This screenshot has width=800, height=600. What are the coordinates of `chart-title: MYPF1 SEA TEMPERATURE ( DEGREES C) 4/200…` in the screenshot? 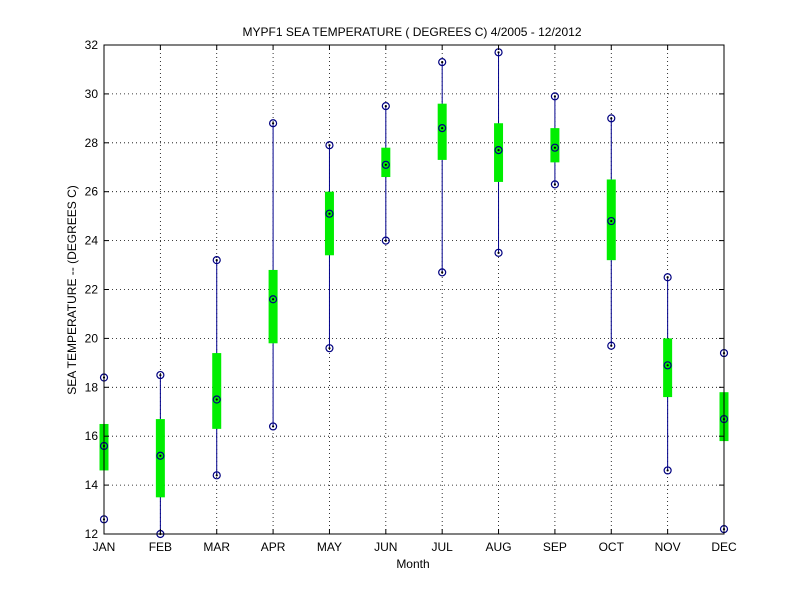 It's located at (411, 32).